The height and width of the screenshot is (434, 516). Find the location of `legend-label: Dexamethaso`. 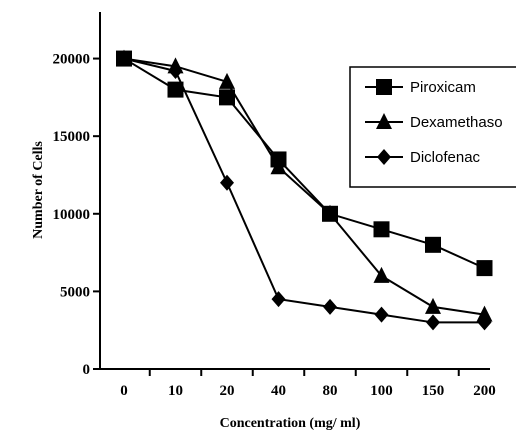

legend-label: Dexamethaso is located at coordinates (456, 122).